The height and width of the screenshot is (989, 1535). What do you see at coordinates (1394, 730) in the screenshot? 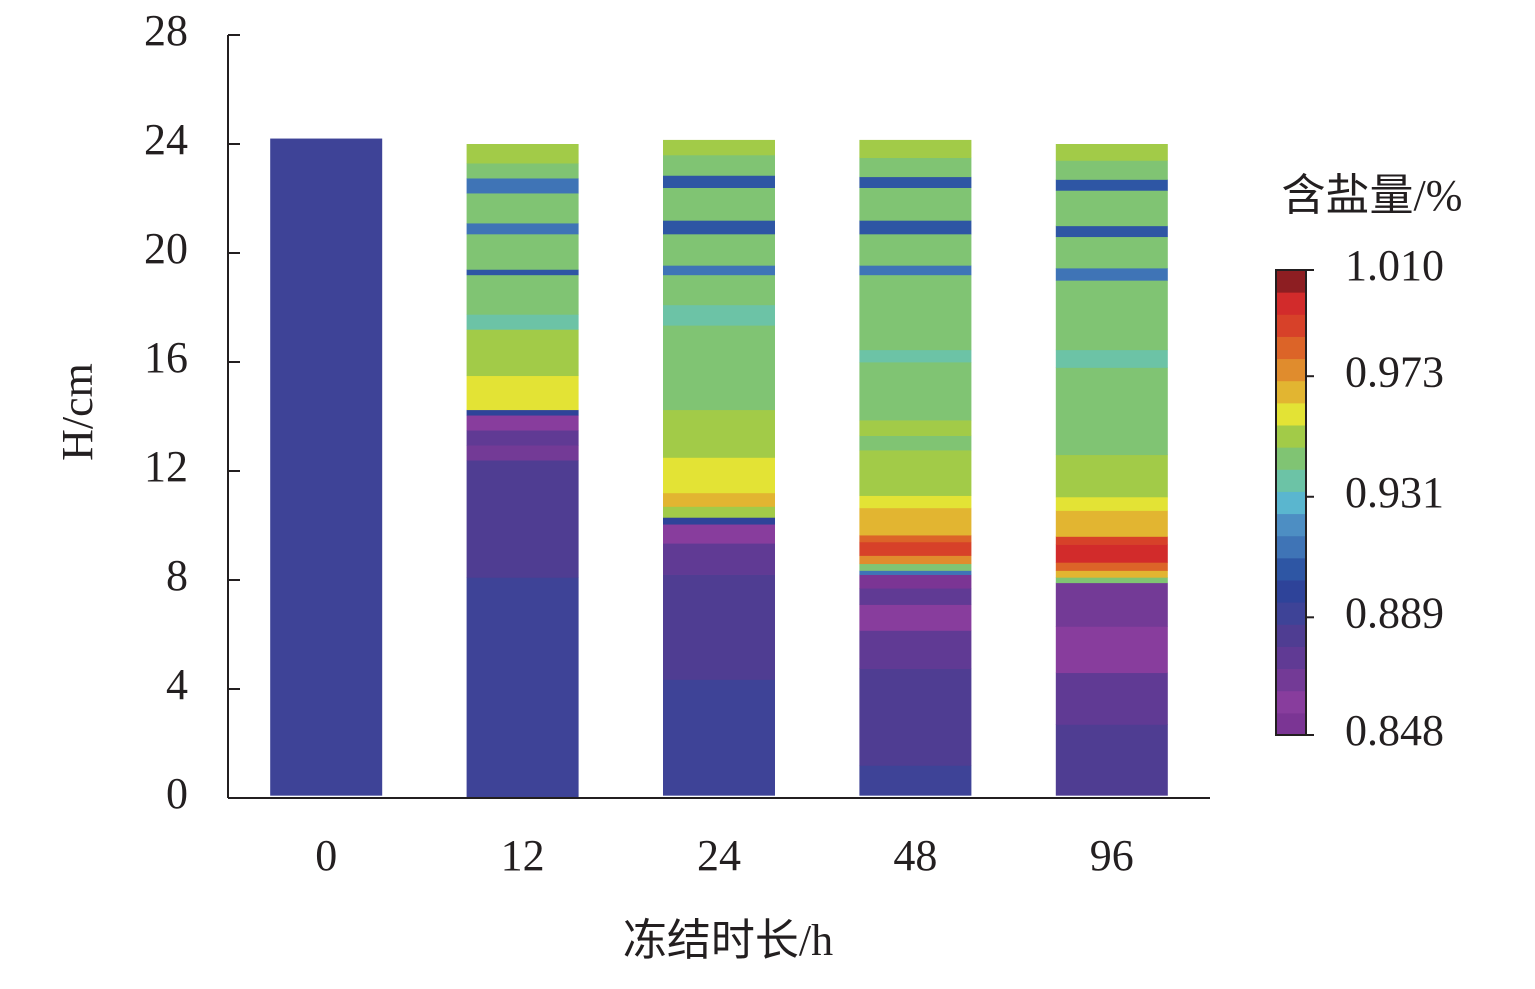
I see `colorbar-tick-label: 0.848` at bounding box center [1394, 730].